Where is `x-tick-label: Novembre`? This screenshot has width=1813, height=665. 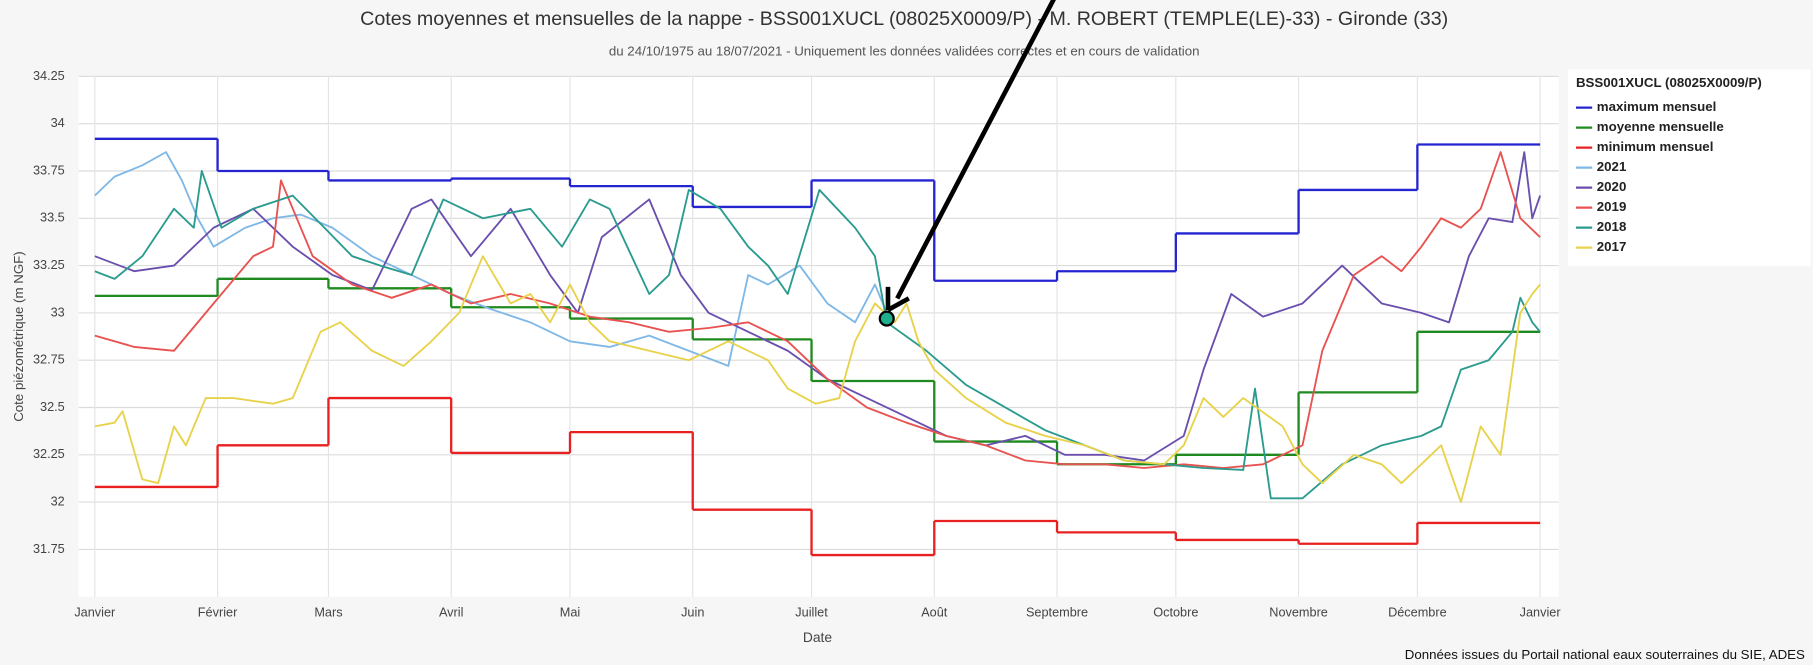 x-tick-label: Novembre is located at coordinates (1298, 611).